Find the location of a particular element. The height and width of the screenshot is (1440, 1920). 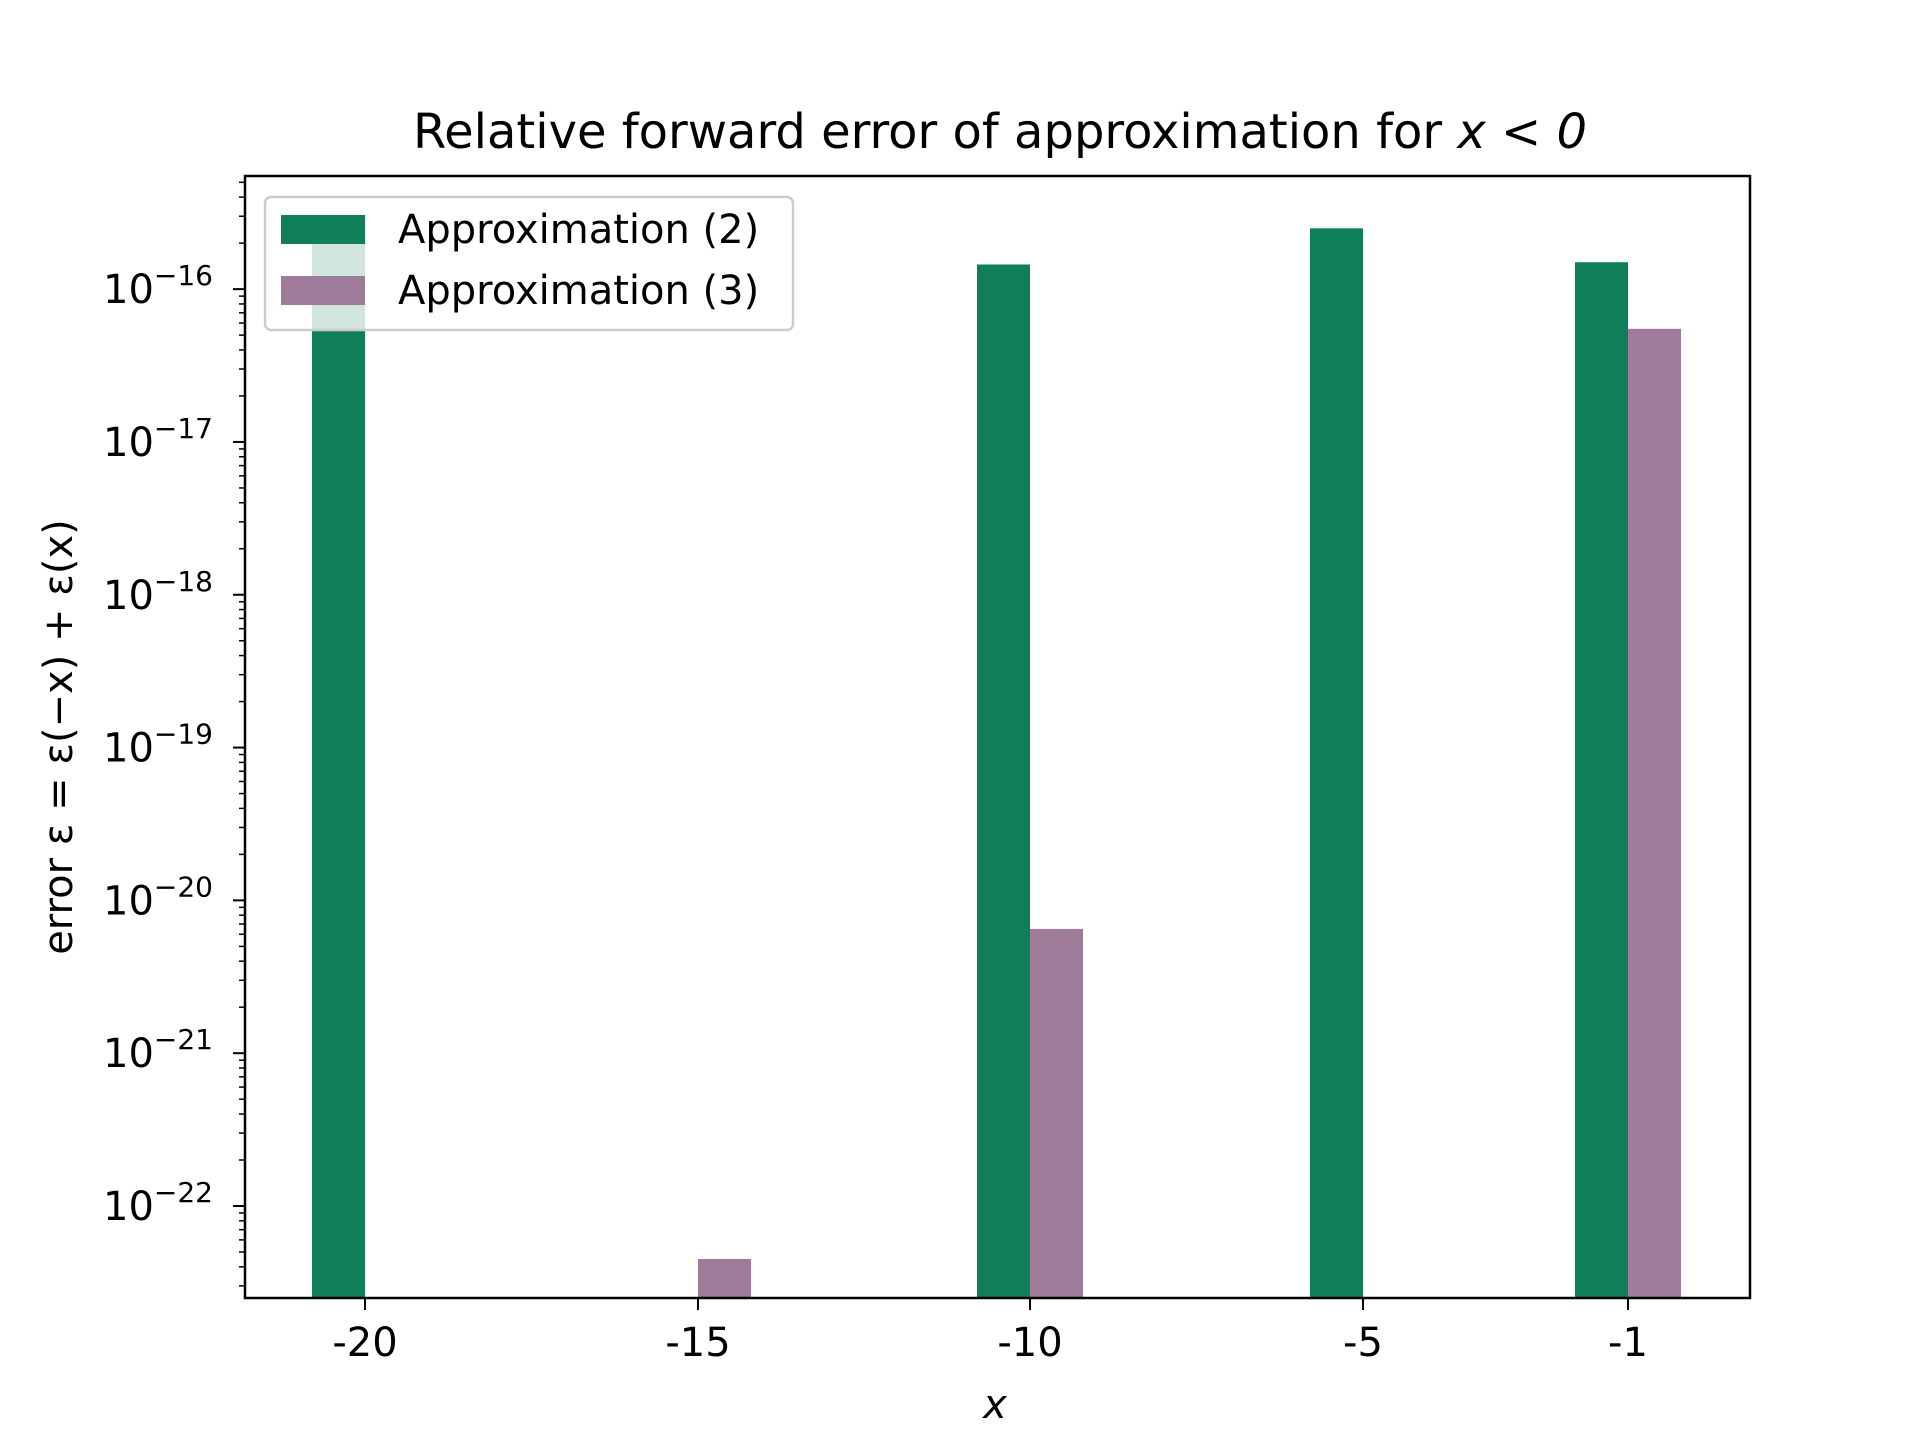

legend-label-1: Approximation (2) is located at coordinates (578, 230).